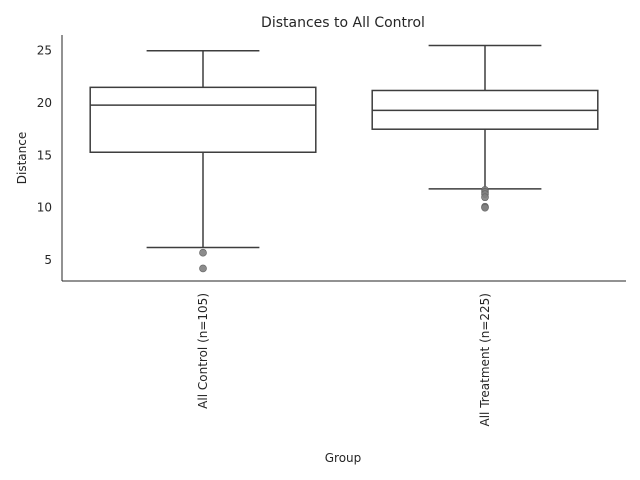  I want to click on y-tick-label: 15, so click(44, 155).